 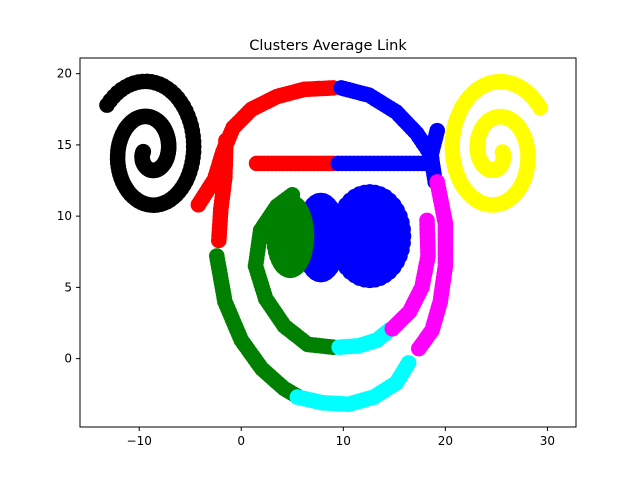 What do you see at coordinates (328, 46) in the screenshot?
I see `chart-title: Clusters Average Link` at bounding box center [328, 46].